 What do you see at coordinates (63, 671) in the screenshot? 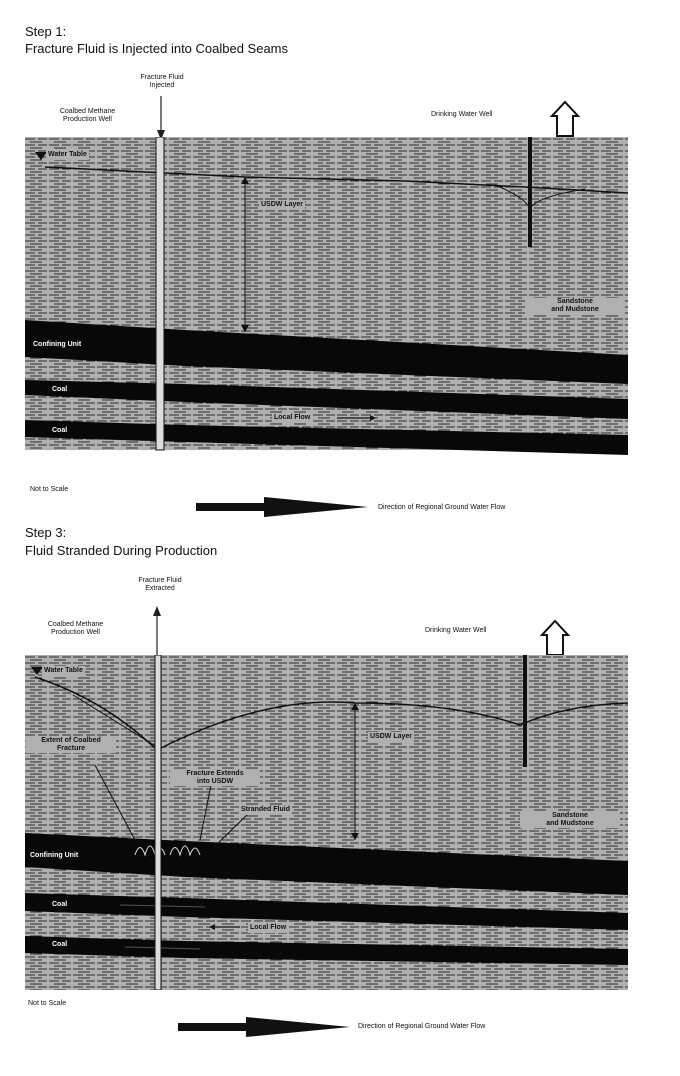
I see `step3-water-table-label: Water Table` at bounding box center [63, 671].